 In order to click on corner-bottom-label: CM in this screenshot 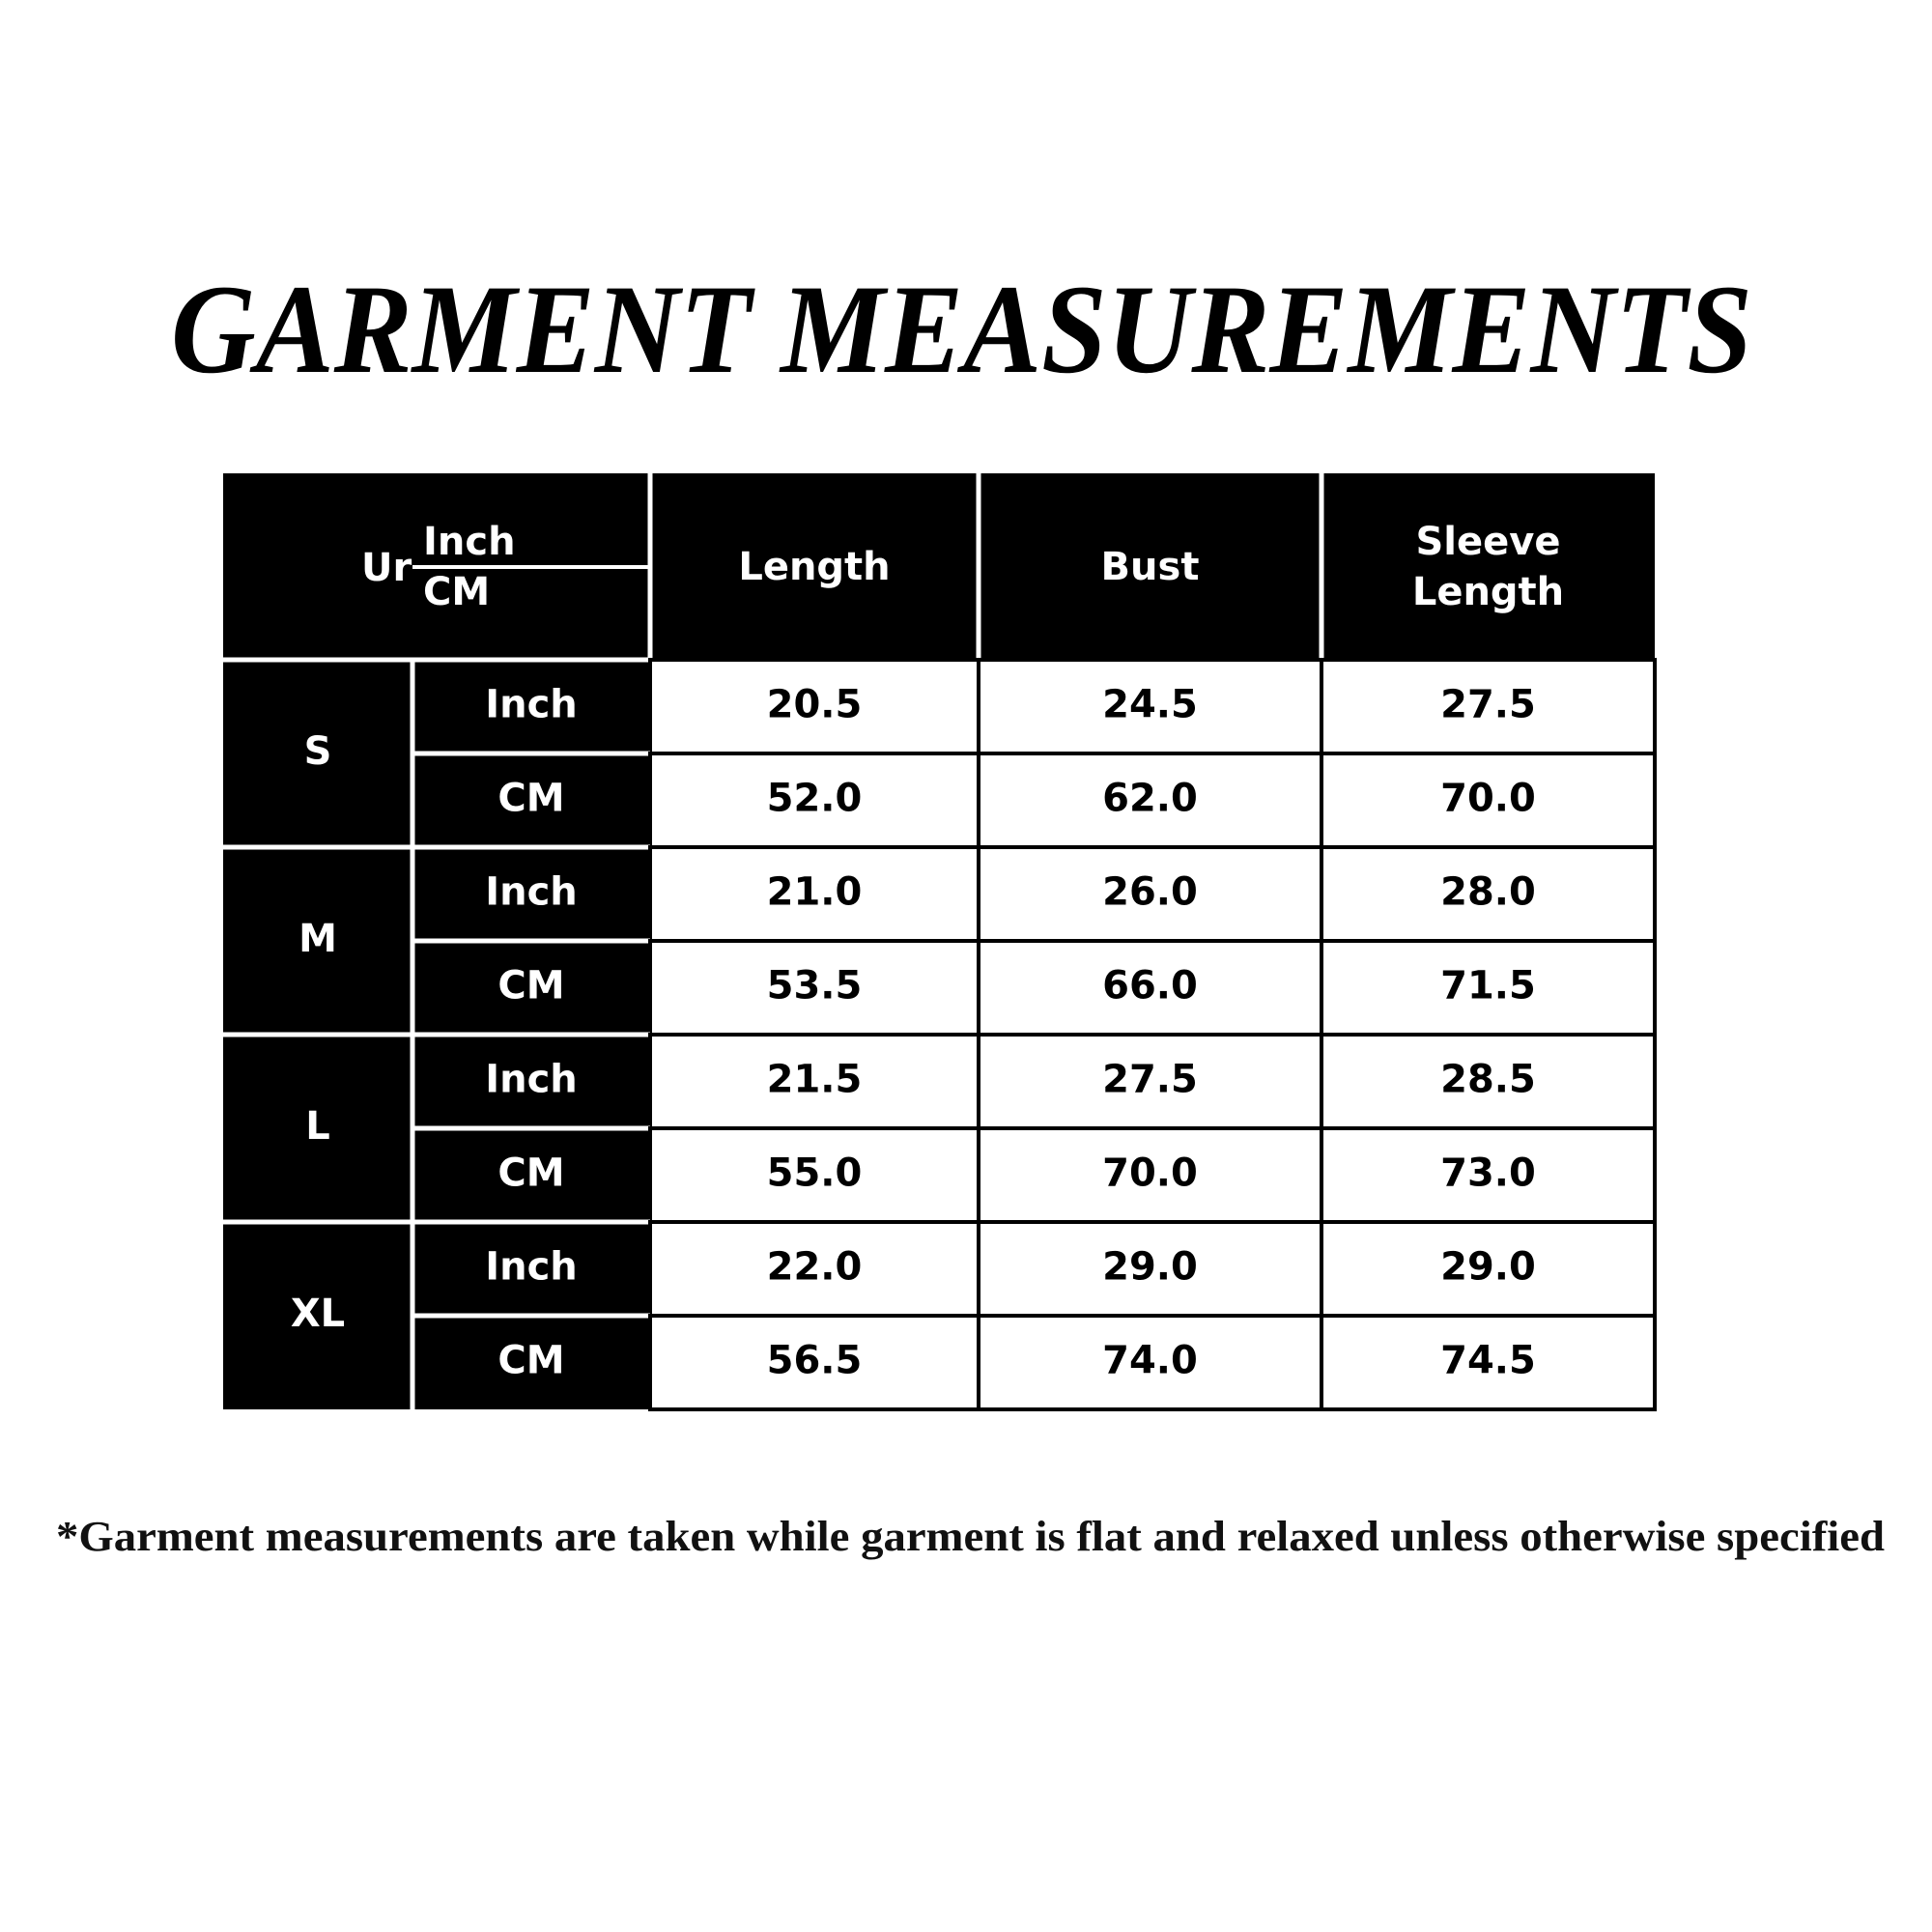, I will do `click(456, 592)`.